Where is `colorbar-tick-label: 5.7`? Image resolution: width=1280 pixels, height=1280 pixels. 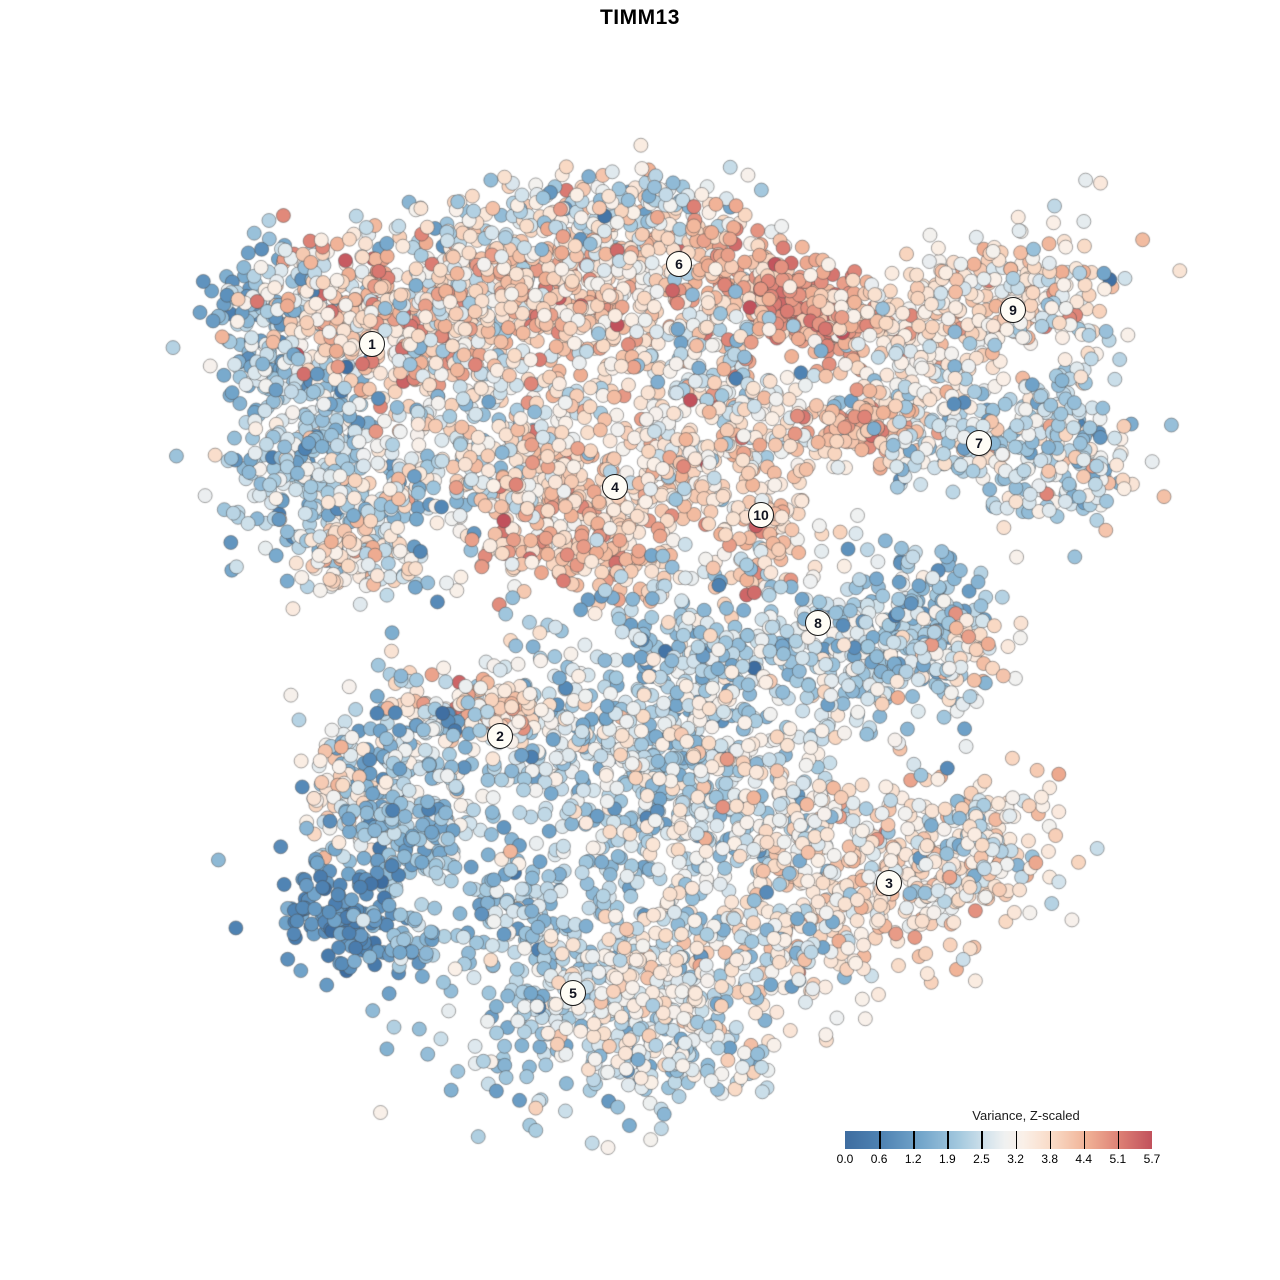
colorbar-tick-label: 5.7 is located at coordinates (1152, 1159).